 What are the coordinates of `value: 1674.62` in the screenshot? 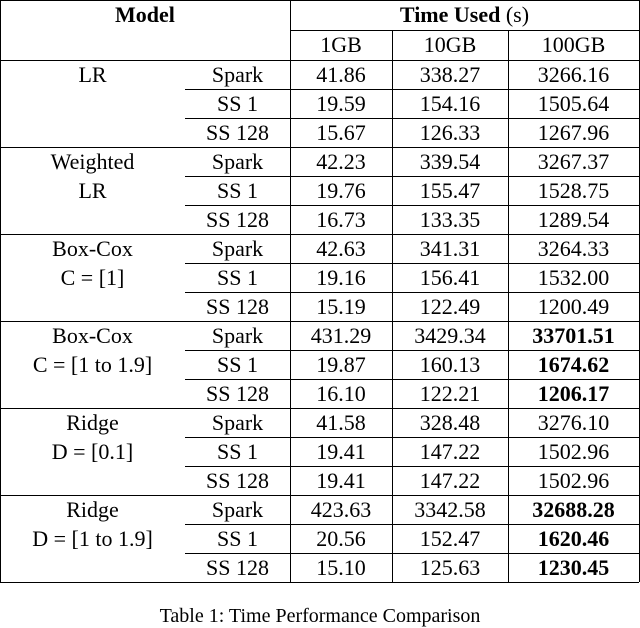 It's located at (573, 364).